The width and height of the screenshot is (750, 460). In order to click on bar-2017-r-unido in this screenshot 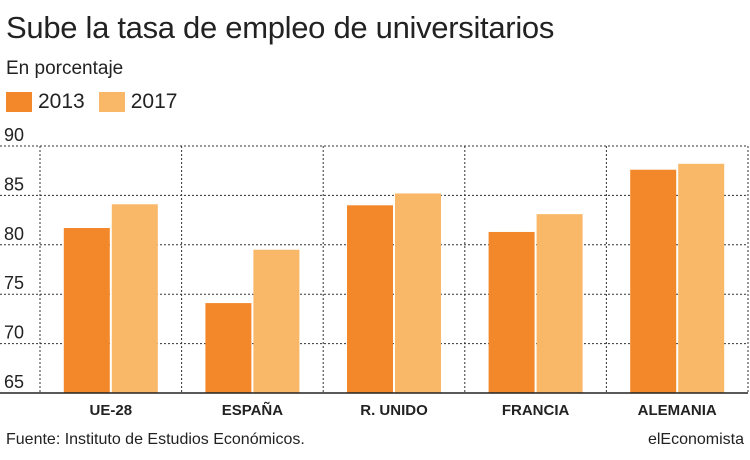, I will do `click(418, 293)`.